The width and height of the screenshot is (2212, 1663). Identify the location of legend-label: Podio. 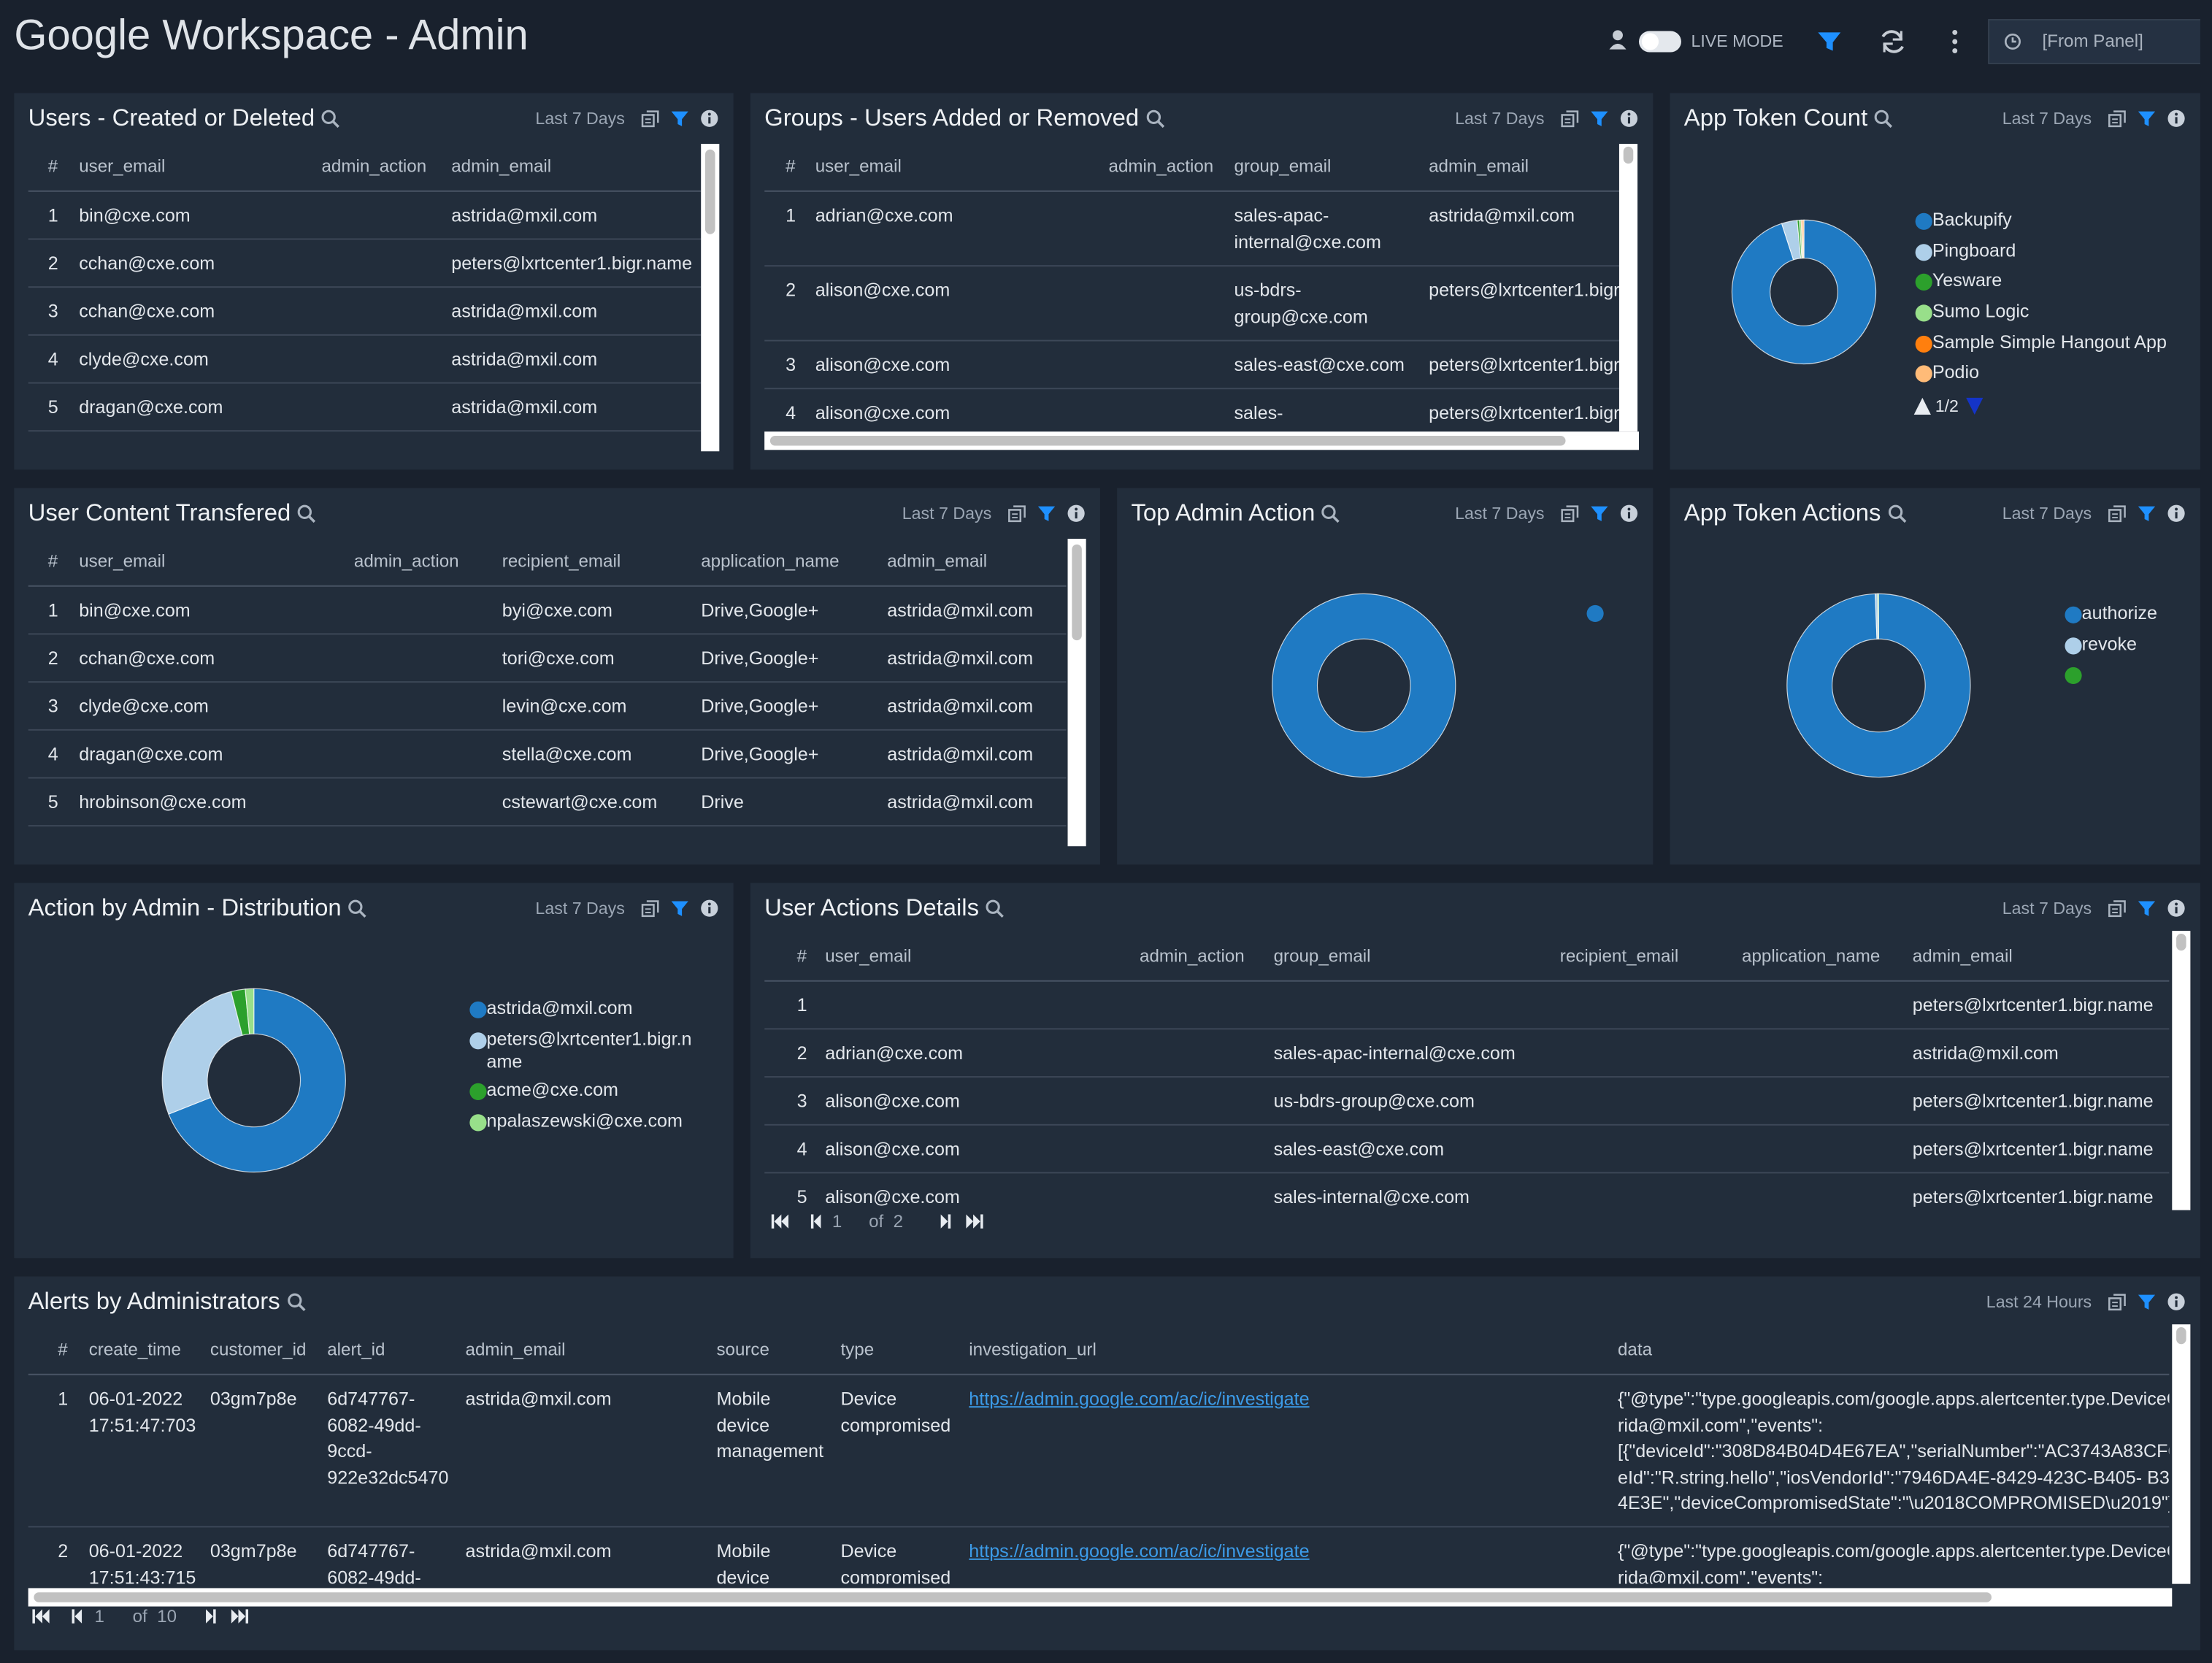
(1956, 372).